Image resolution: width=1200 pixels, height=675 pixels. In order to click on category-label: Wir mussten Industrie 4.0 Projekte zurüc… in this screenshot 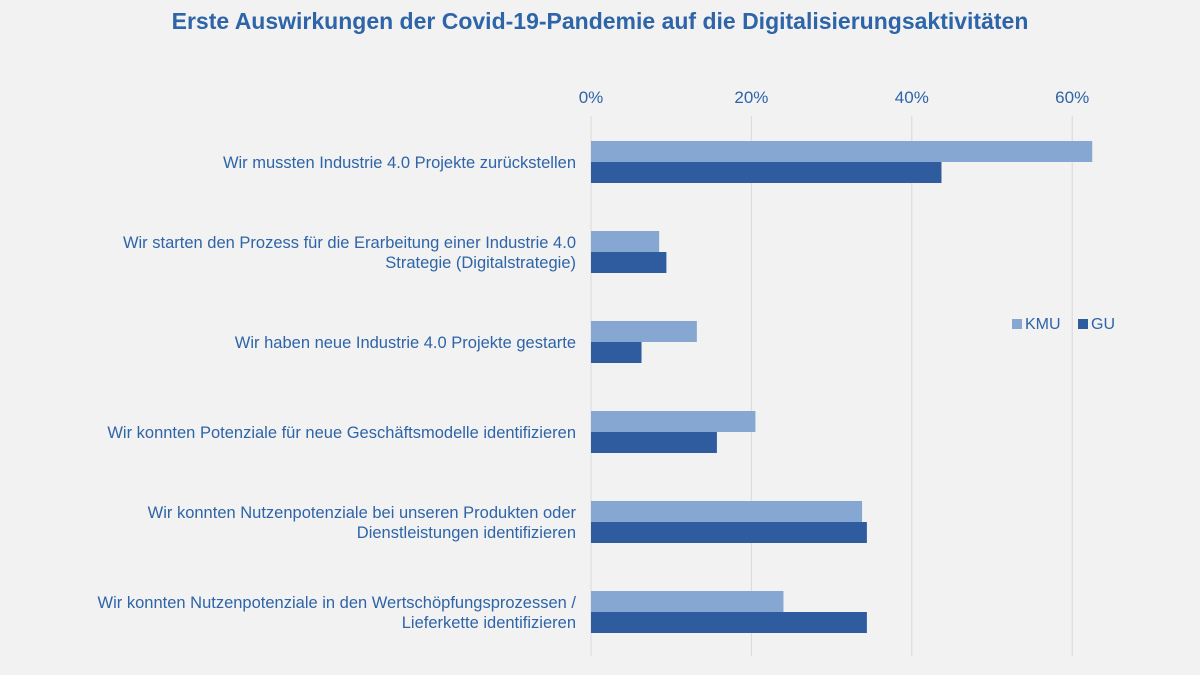, I will do `click(399, 163)`.